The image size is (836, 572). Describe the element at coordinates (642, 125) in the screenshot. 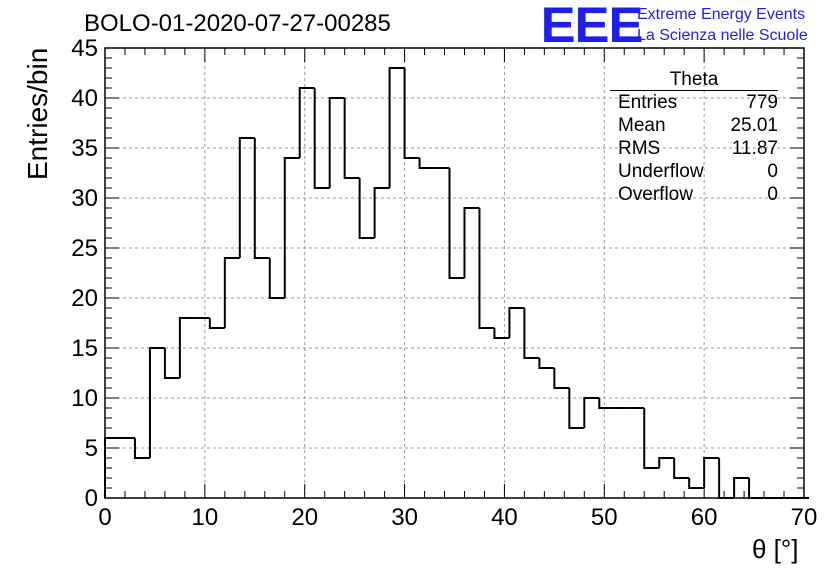

I see `stats-label: Mean` at that location.